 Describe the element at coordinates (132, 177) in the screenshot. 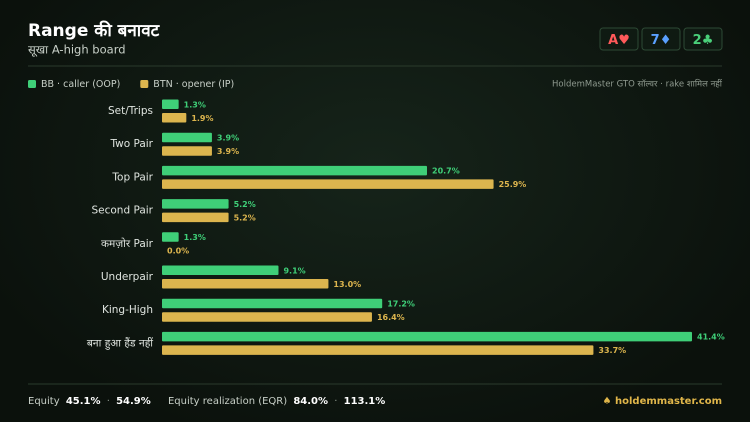

I see `category-label: Top Pair` at that location.